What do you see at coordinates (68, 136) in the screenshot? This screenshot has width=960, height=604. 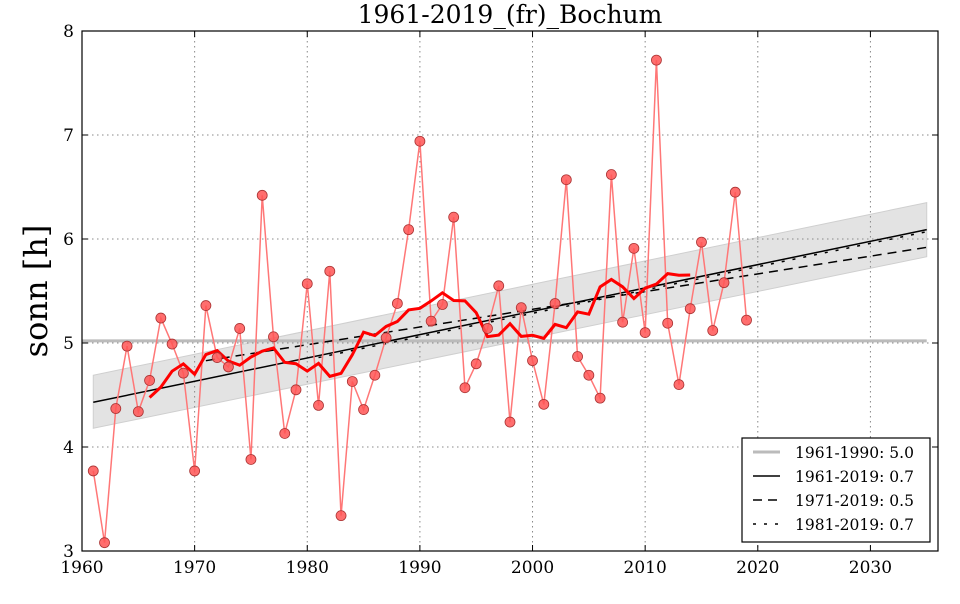 I see `y-tick-label: 7` at bounding box center [68, 136].